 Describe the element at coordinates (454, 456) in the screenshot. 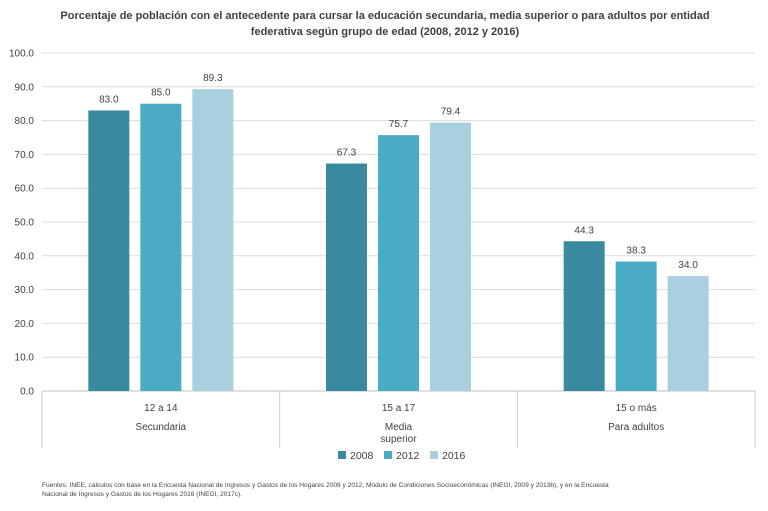

I see `legend-label: 2016` at that location.